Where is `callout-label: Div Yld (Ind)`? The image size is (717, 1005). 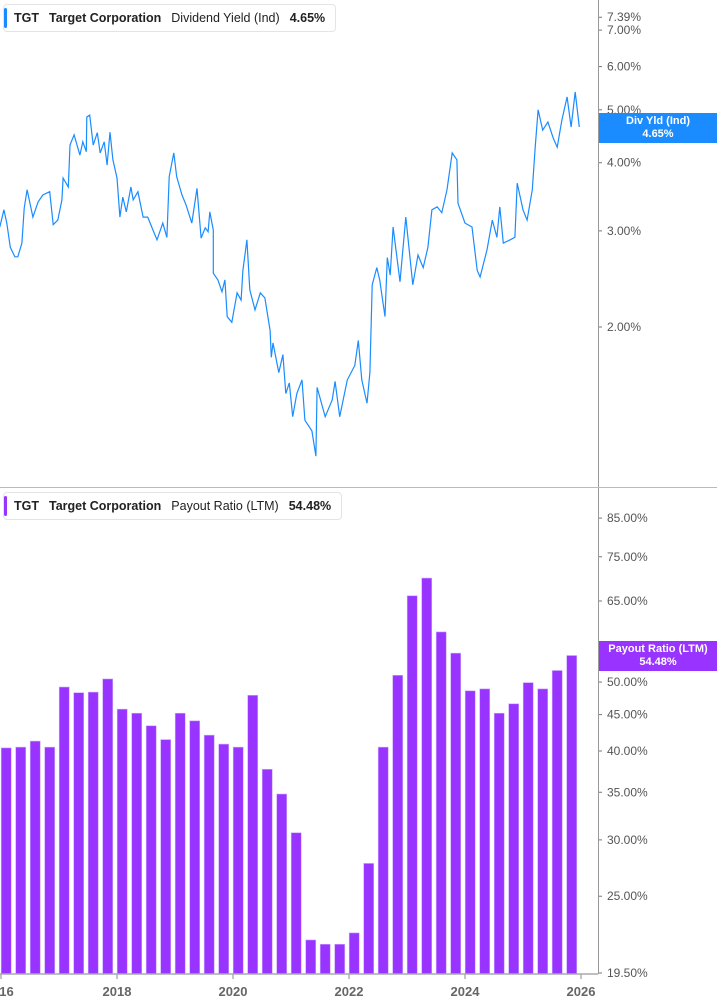 callout-label: Div Yld (Ind) is located at coordinates (658, 121).